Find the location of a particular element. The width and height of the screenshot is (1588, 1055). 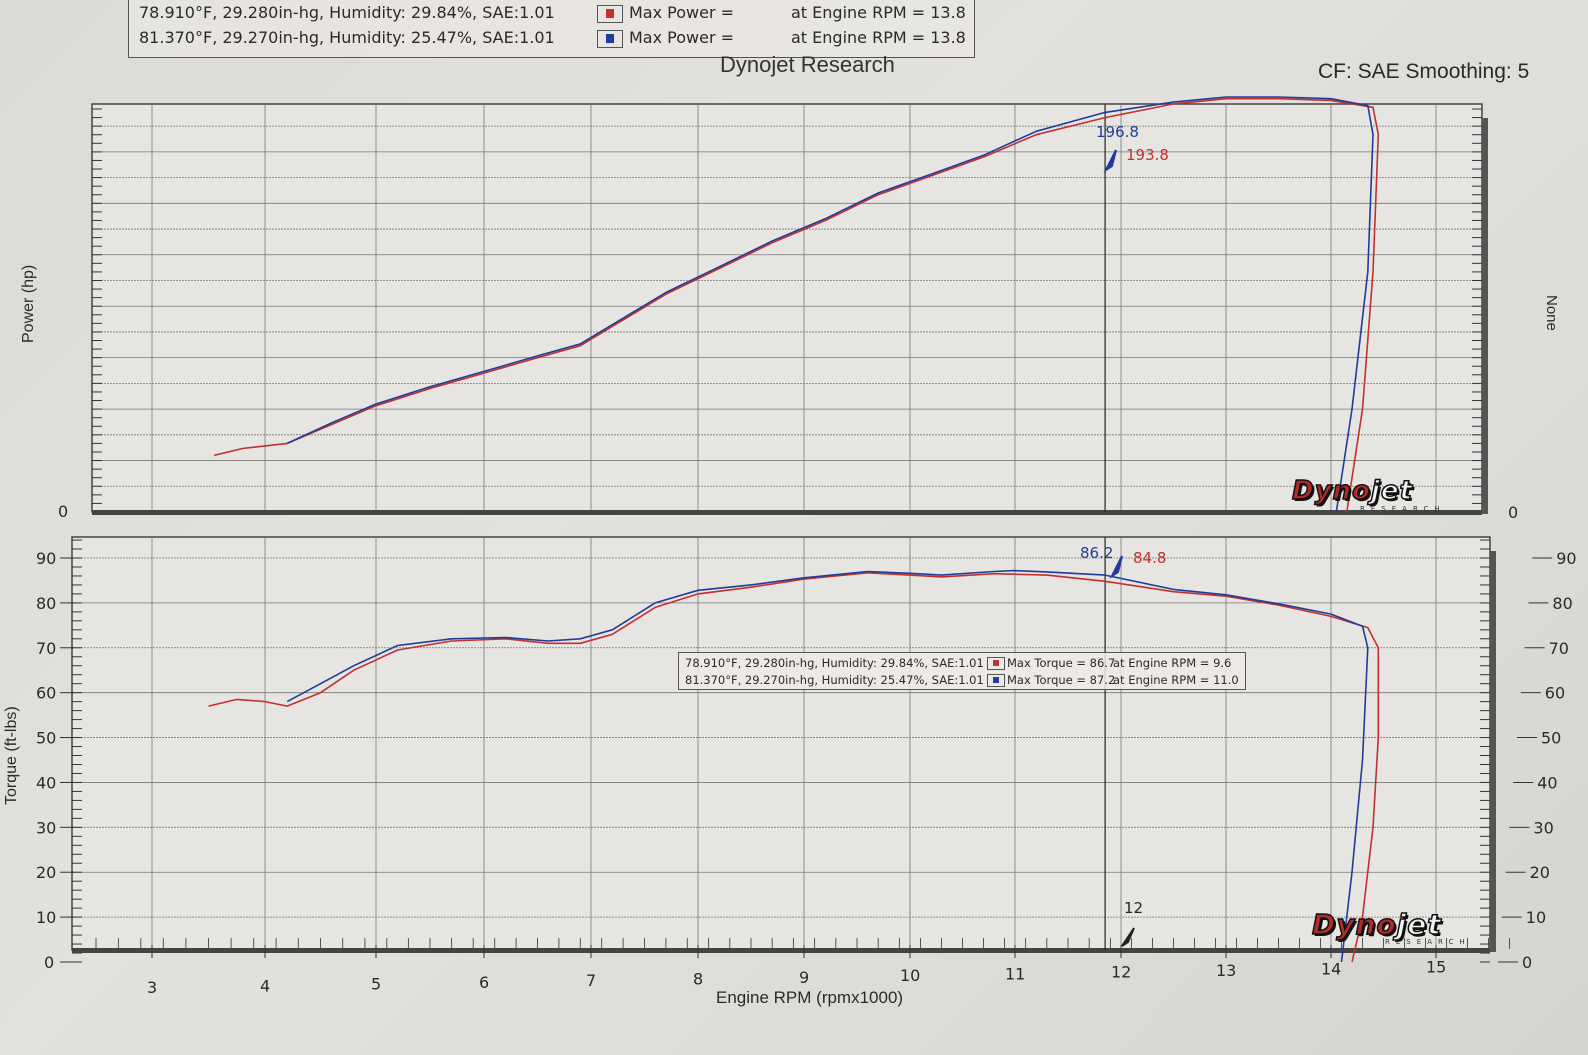

torque-annotation-run1: 84.8 is located at coordinates (1149, 558).